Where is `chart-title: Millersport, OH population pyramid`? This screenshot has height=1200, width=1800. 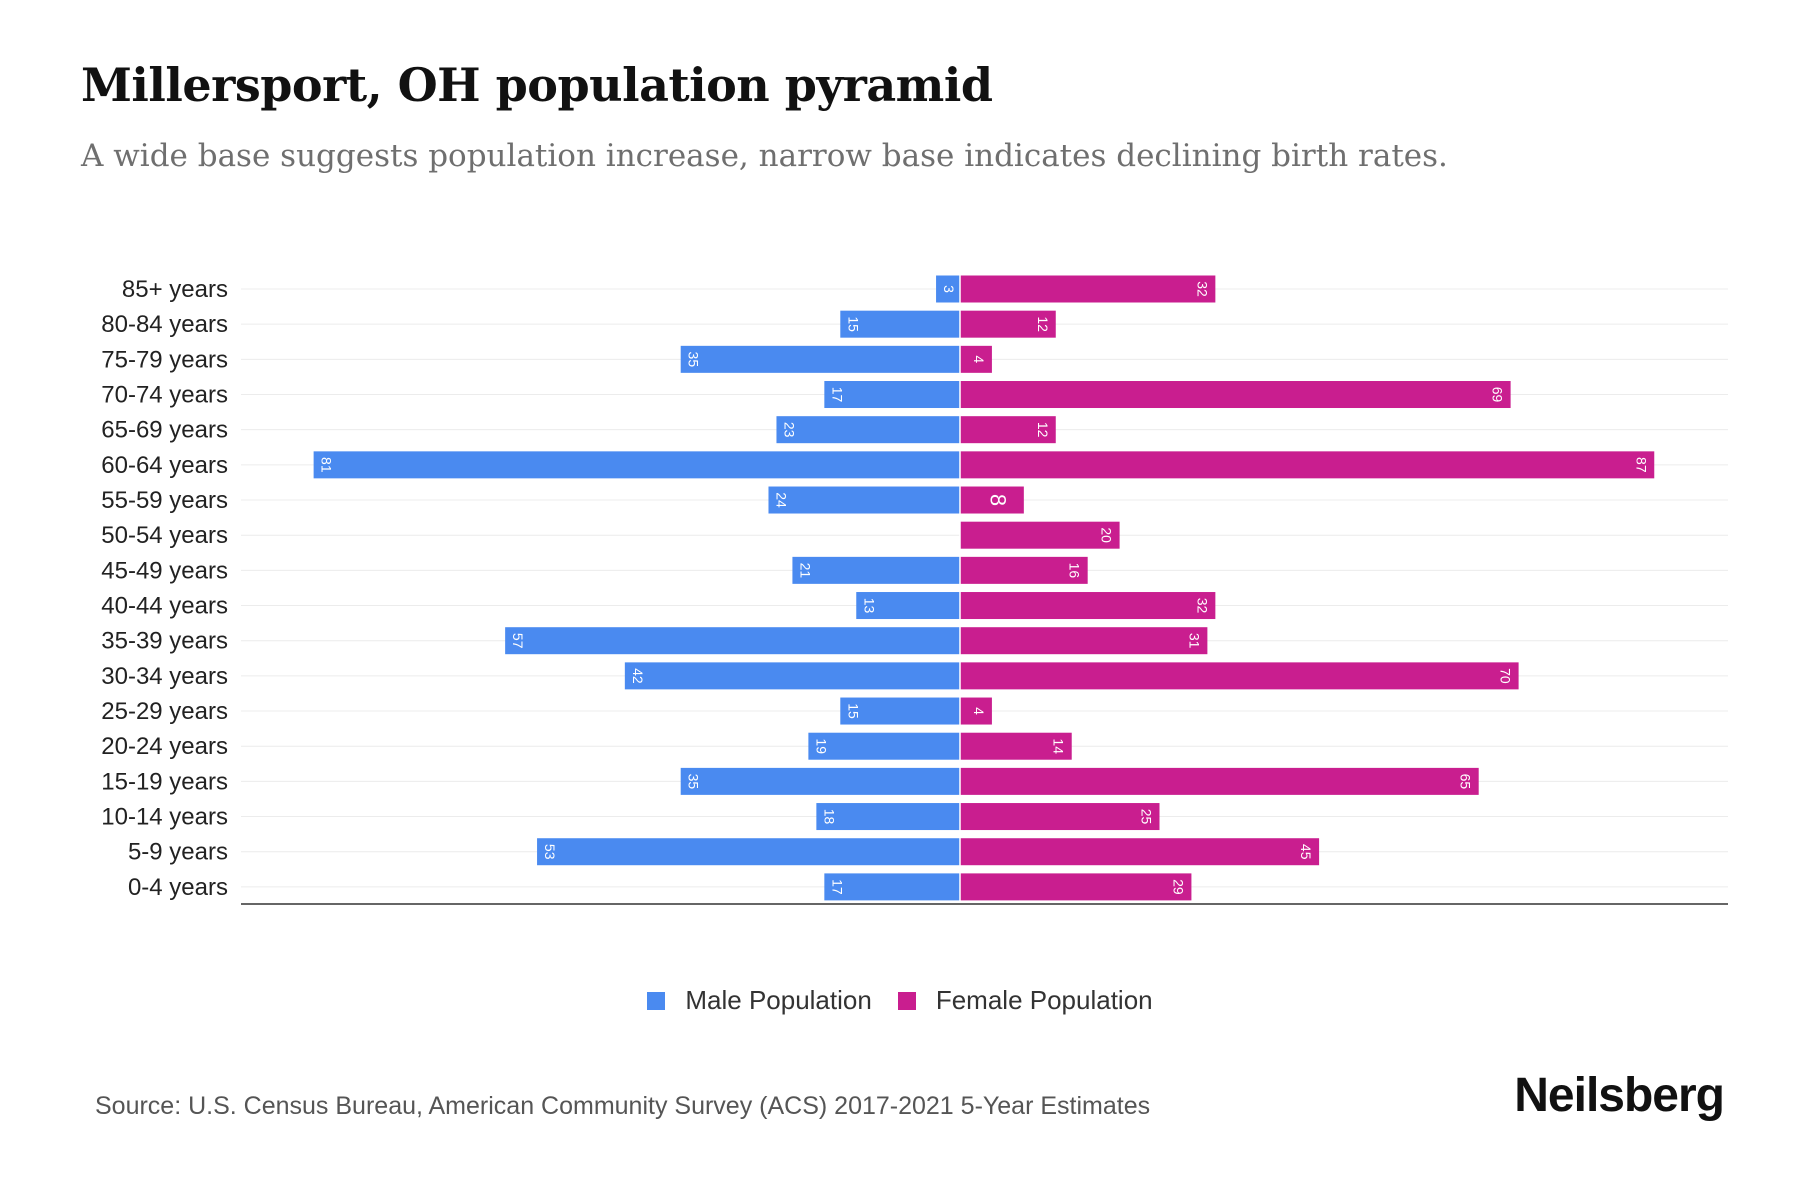 chart-title: Millersport, OH population pyramid is located at coordinates (537, 85).